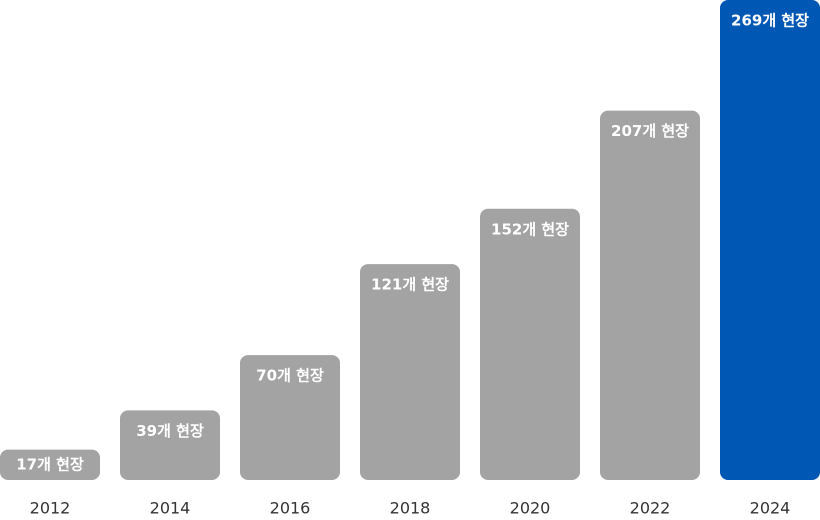 The image size is (820, 520). What do you see at coordinates (650, 131) in the screenshot?
I see `value-label: 207개 현장` at bounding box center [650, 131].